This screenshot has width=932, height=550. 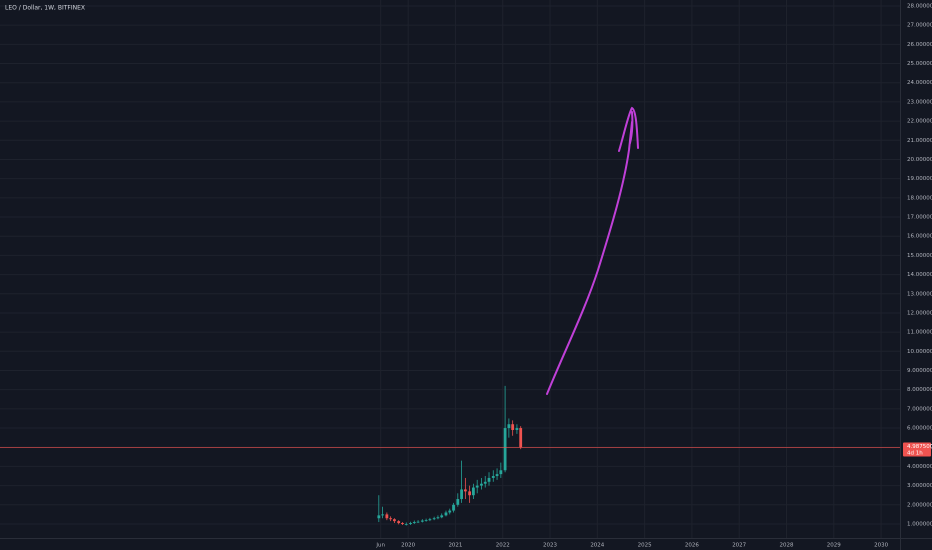 I want to click on drawn-arrow, so click(x=589, y=258).